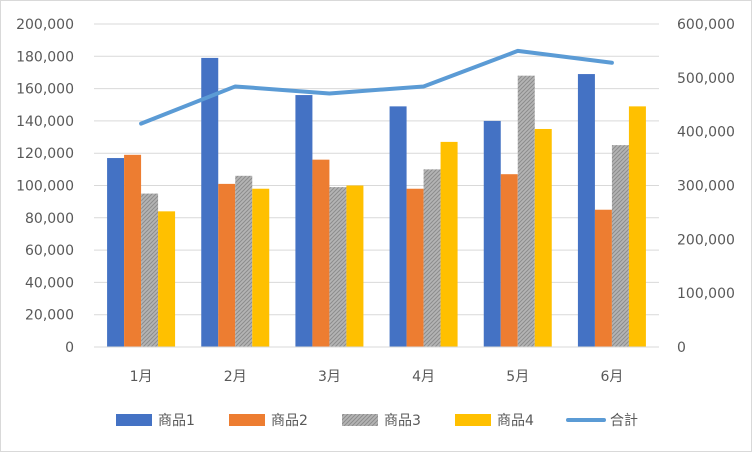  What do you see at coordinates (706, 79) in the screenshot?
I see `y2-axis-tick-label: 500,000` at bounding box center [706, 79].